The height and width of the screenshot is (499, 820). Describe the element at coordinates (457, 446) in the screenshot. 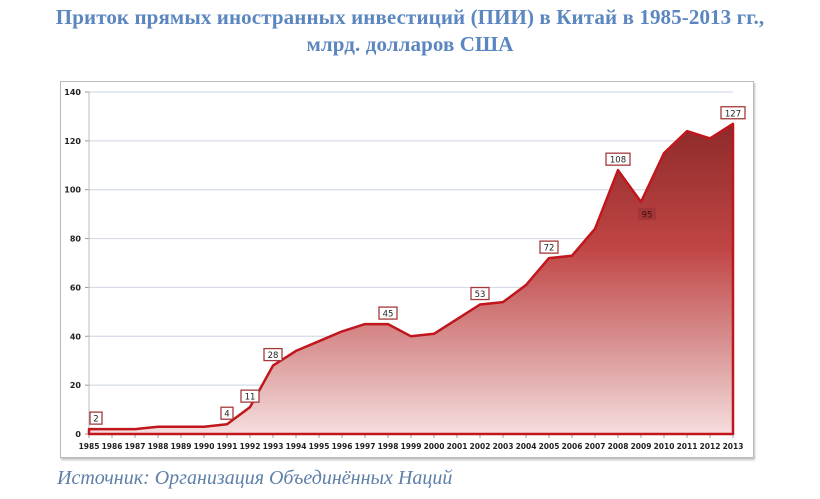

I see `x-tick-label: 2001` at that location.